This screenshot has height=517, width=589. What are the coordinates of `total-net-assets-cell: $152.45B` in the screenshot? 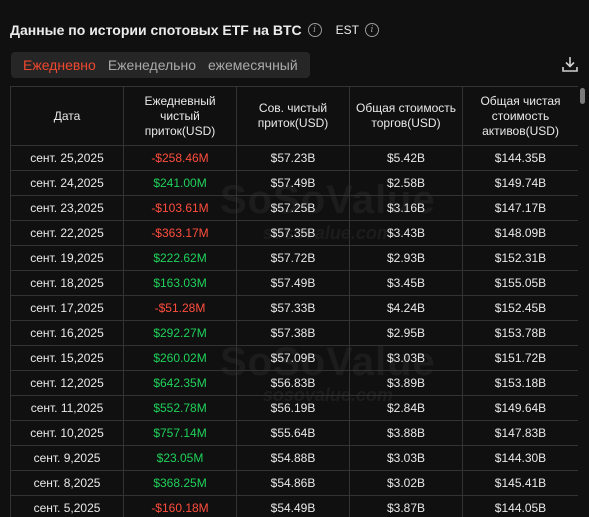 It's located at (520, 308).